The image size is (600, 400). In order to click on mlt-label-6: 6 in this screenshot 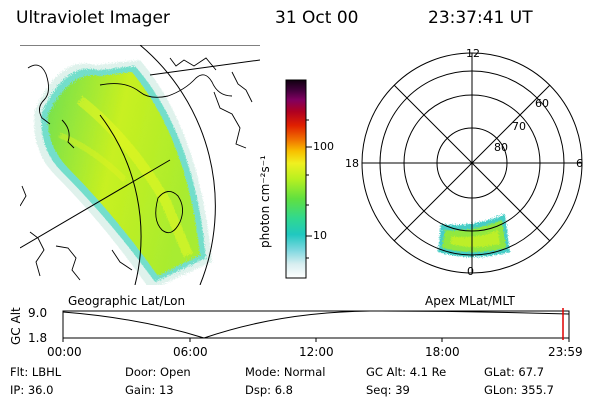, I will do `click(579, 163)`.